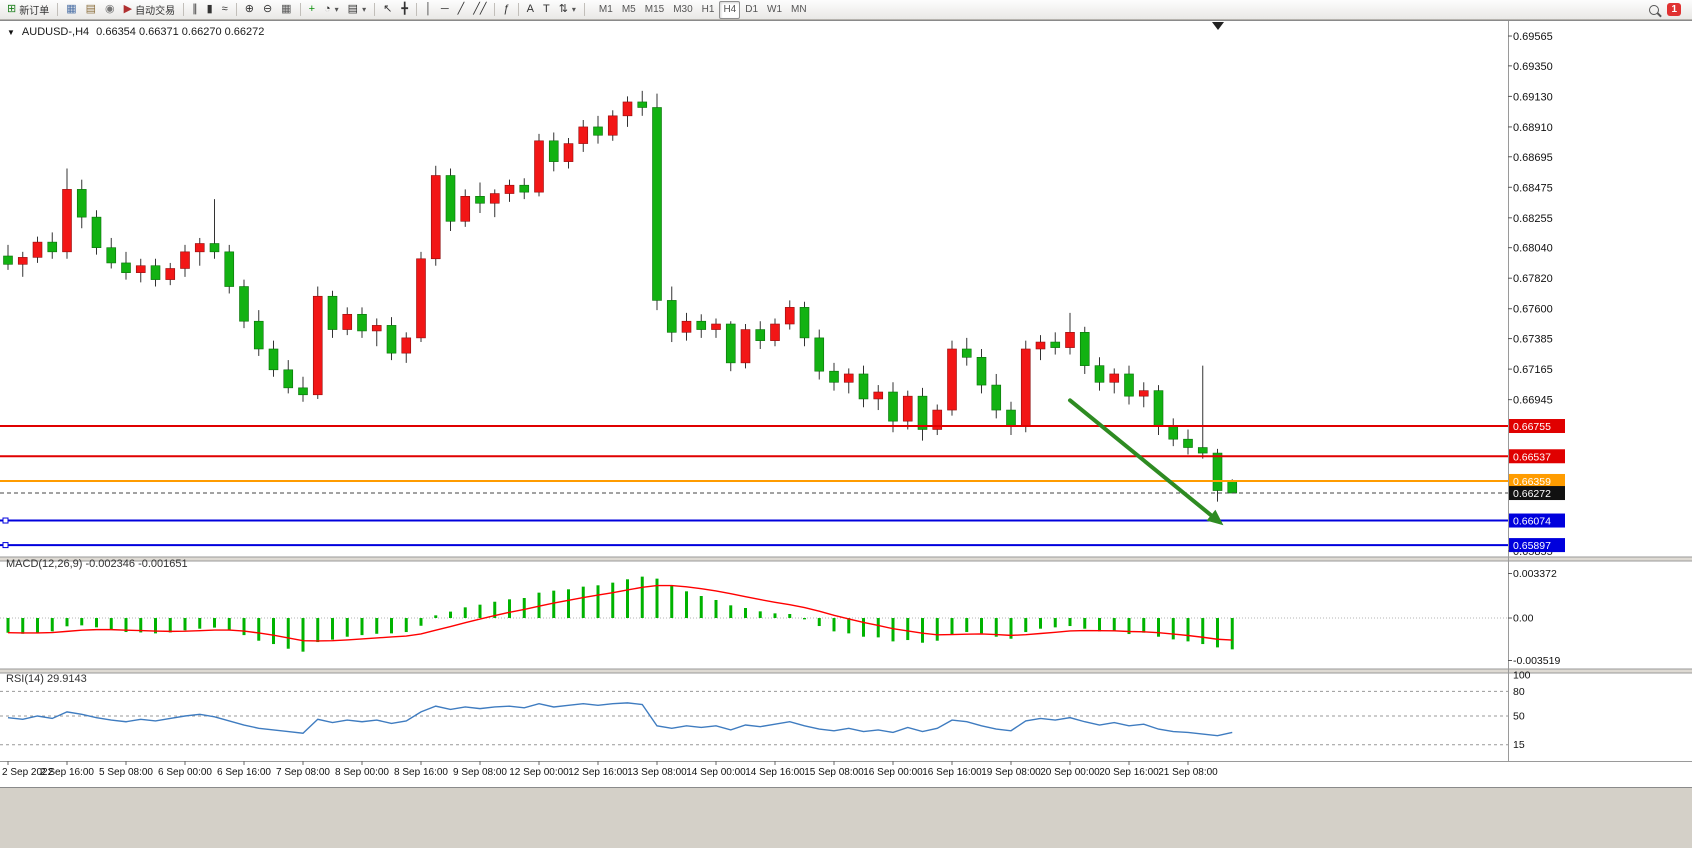 The width and height of the screenshot is (1692, 848). What do you see at coordinates (1146, 462) in the screenshot?
I see `trend-arrow-object` at bounding box center [1146, 462].